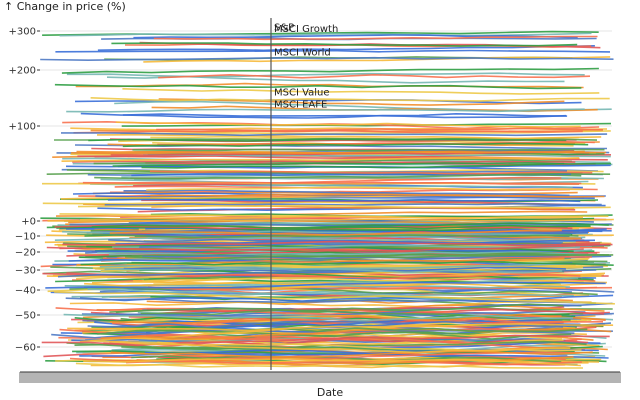 Image resolution: width=640 pixels, height=400 pixels. I want to click on y-tick-label: −10, so click(25, 237).